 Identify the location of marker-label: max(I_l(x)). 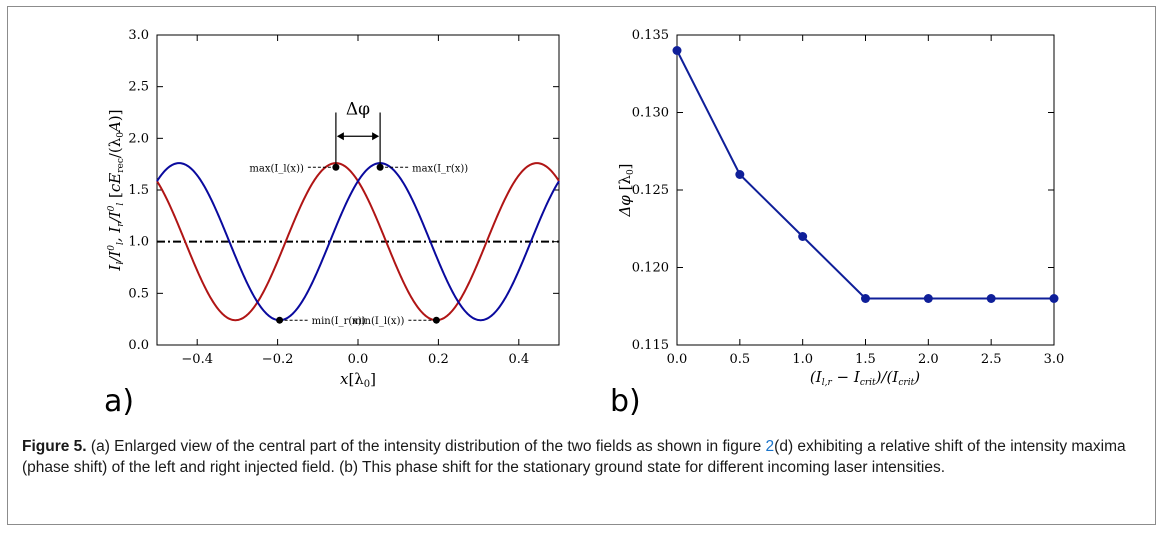
(276, 168).